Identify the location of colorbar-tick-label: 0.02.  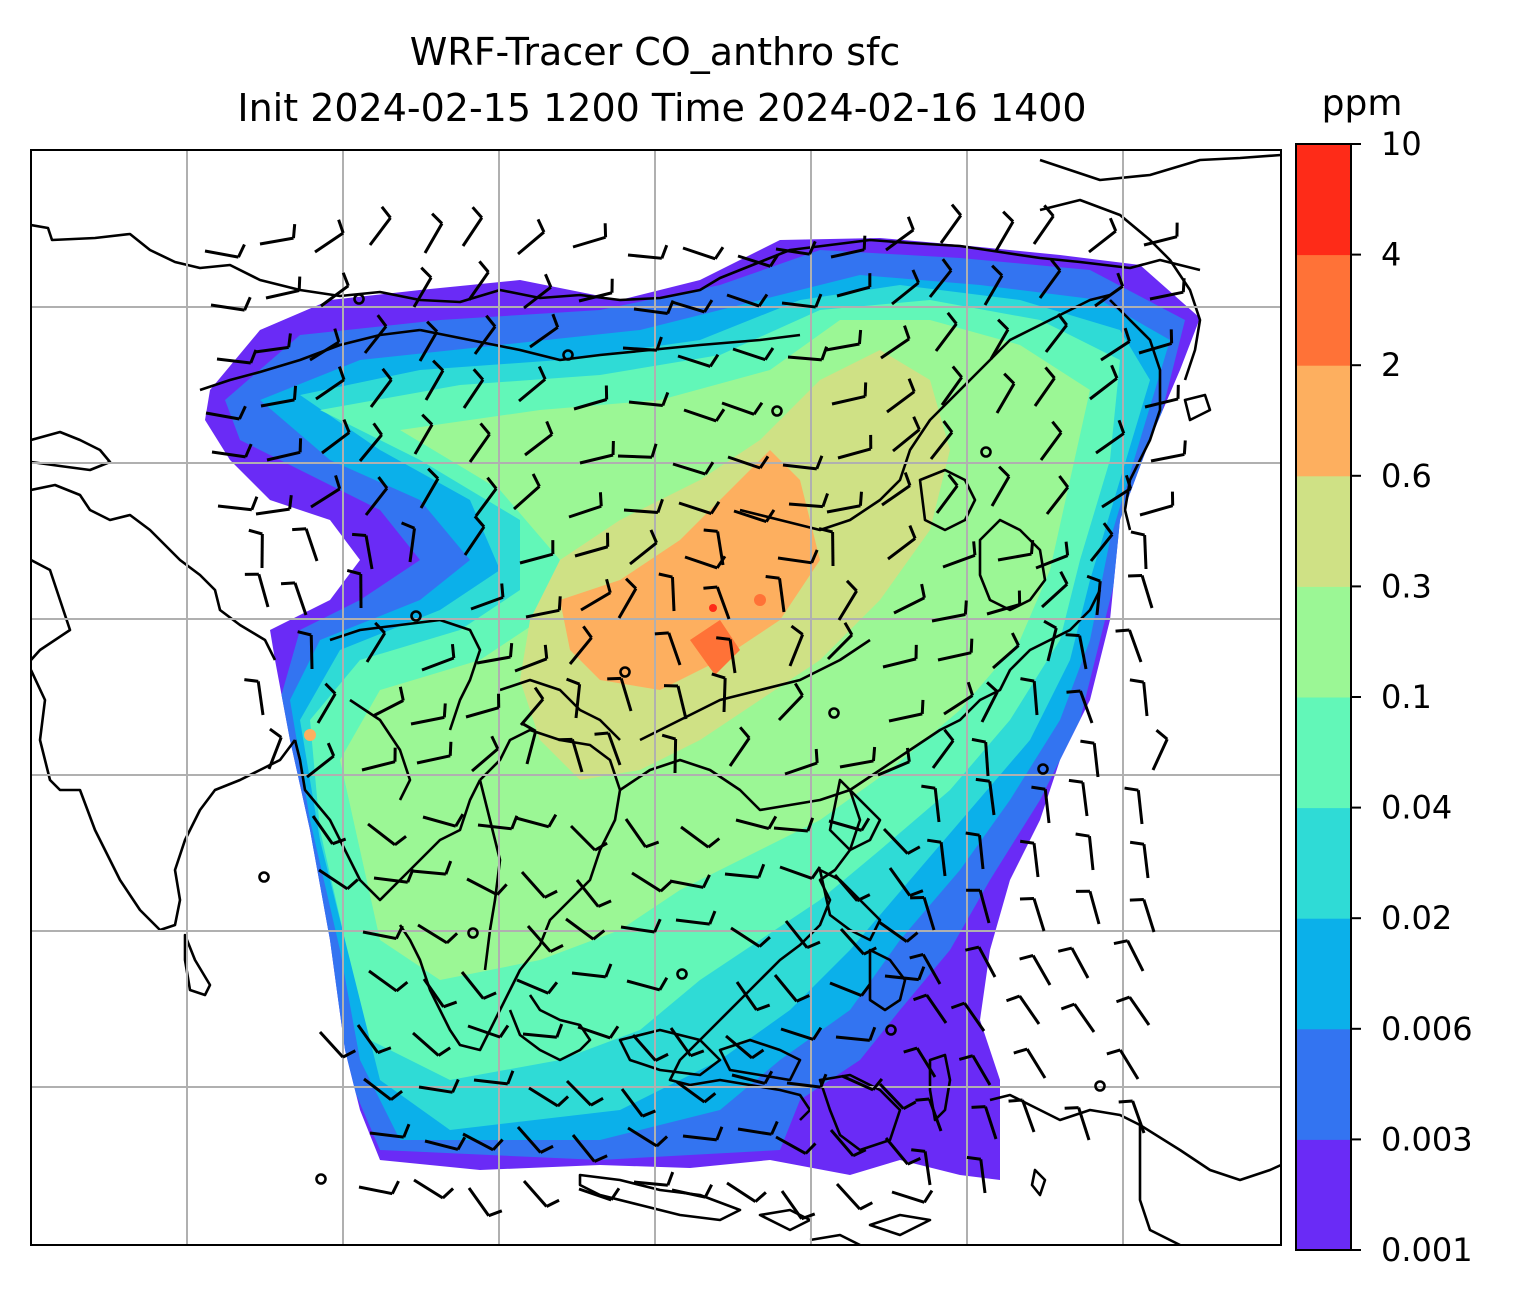
(1416, 918).